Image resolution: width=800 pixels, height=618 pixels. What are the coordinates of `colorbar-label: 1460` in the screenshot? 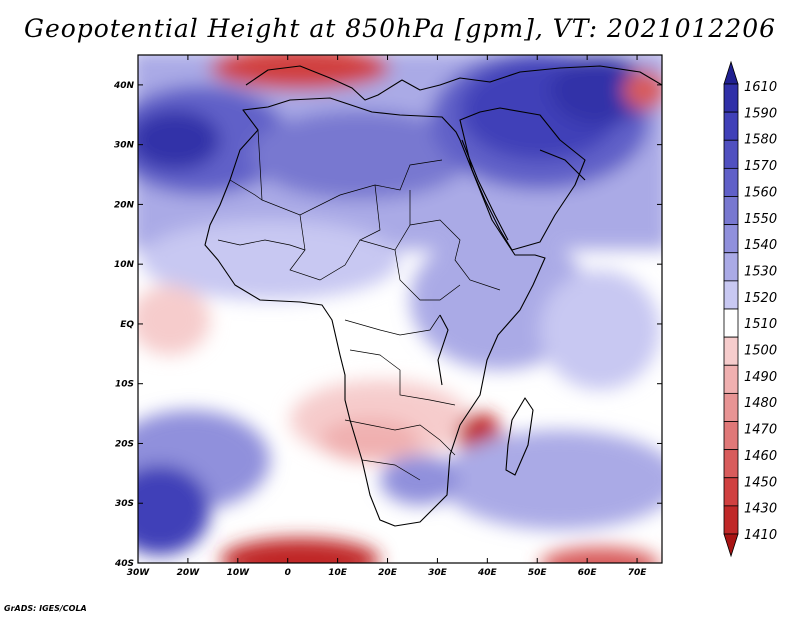 It's located at (760, 456).